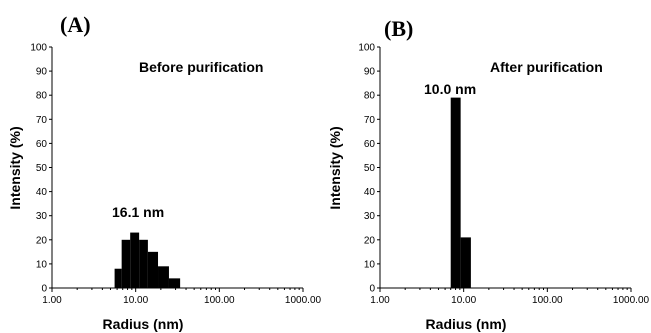  I want to click on panel-b-y-axis-title: Intensity (%), so click(335, 167).